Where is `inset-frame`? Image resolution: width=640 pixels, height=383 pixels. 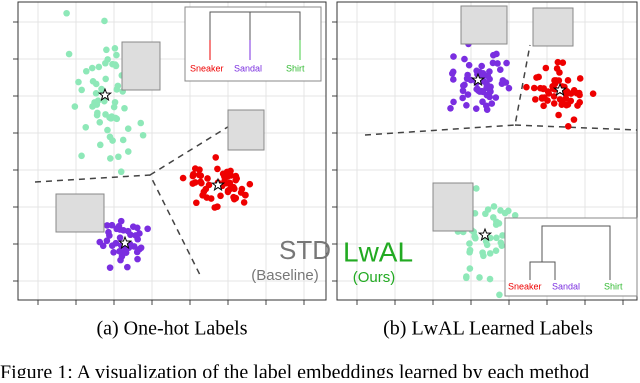
inset-frame is located at coordinates (253, 44).